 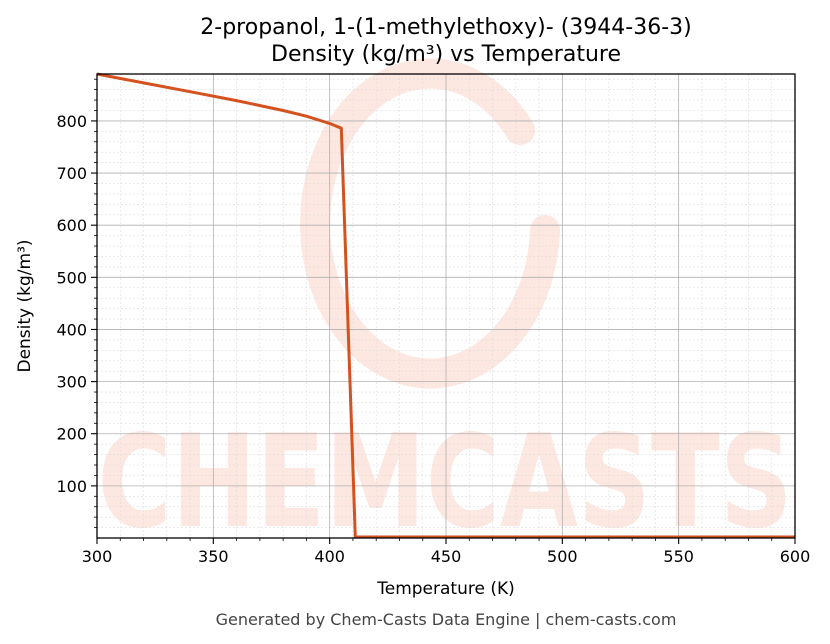 What do you see at coordinates (71, 277) in the screenshot?
I see `y-tick-label: 500` at bounding box center [71, 277].